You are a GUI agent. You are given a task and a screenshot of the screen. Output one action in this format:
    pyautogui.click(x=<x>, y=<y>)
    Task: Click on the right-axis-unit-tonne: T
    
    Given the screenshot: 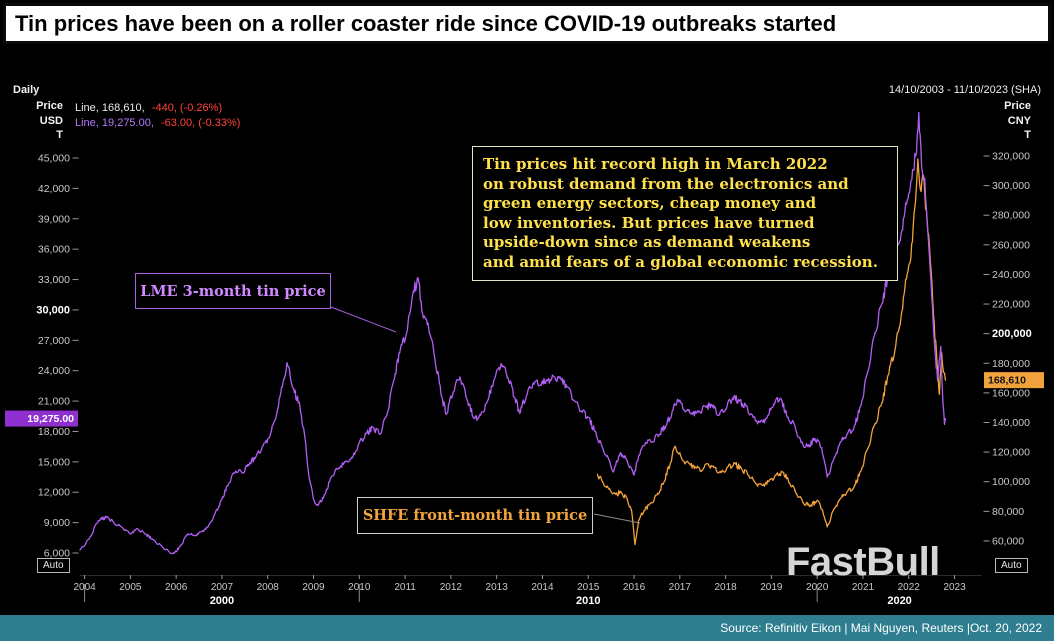 What is the action you would take?
    pyautogui.click(x=1027, y=135)
    